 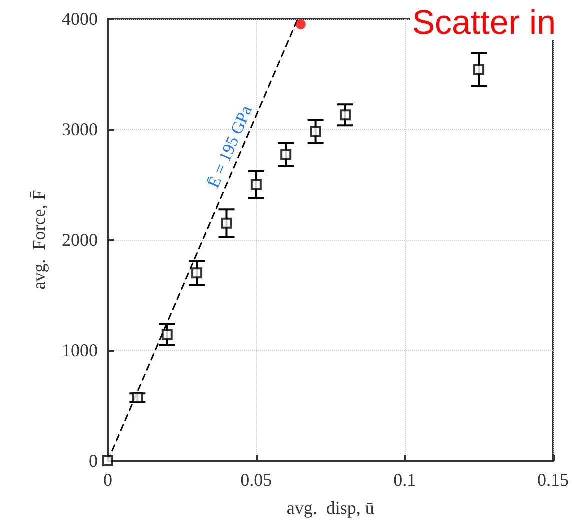 What do you see at coordinates (93, 461) in the screenshot?
I see `y-tick-label: 0` at bounding box center [93, 461].